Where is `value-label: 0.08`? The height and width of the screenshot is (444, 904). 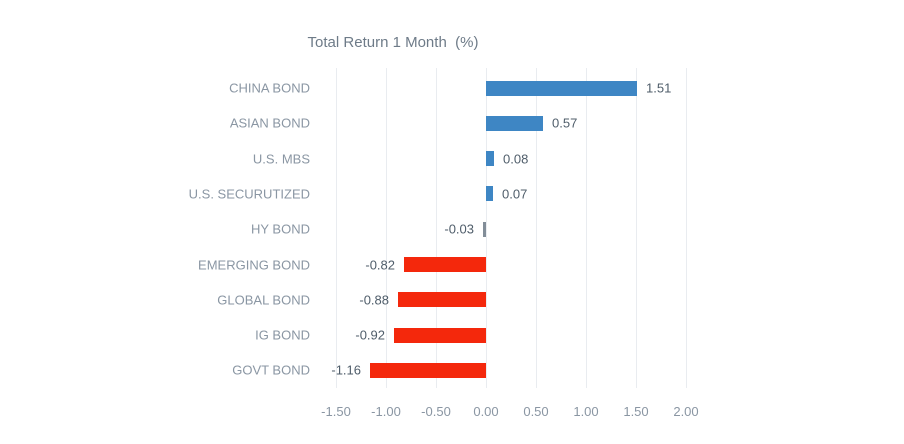
value-label: 0.08 is located at coordinates (516, 159).